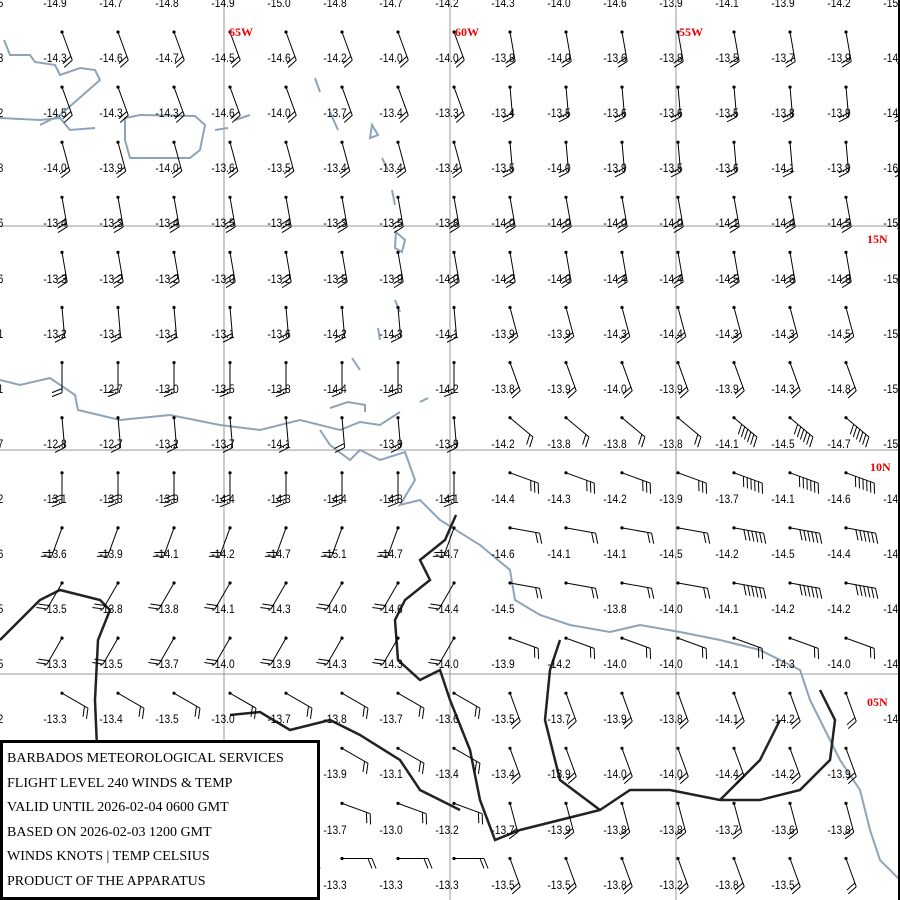  Describe the element at coordinates (279, 5) in the screenshot. I see `temperature-value: -15.0` at that location.